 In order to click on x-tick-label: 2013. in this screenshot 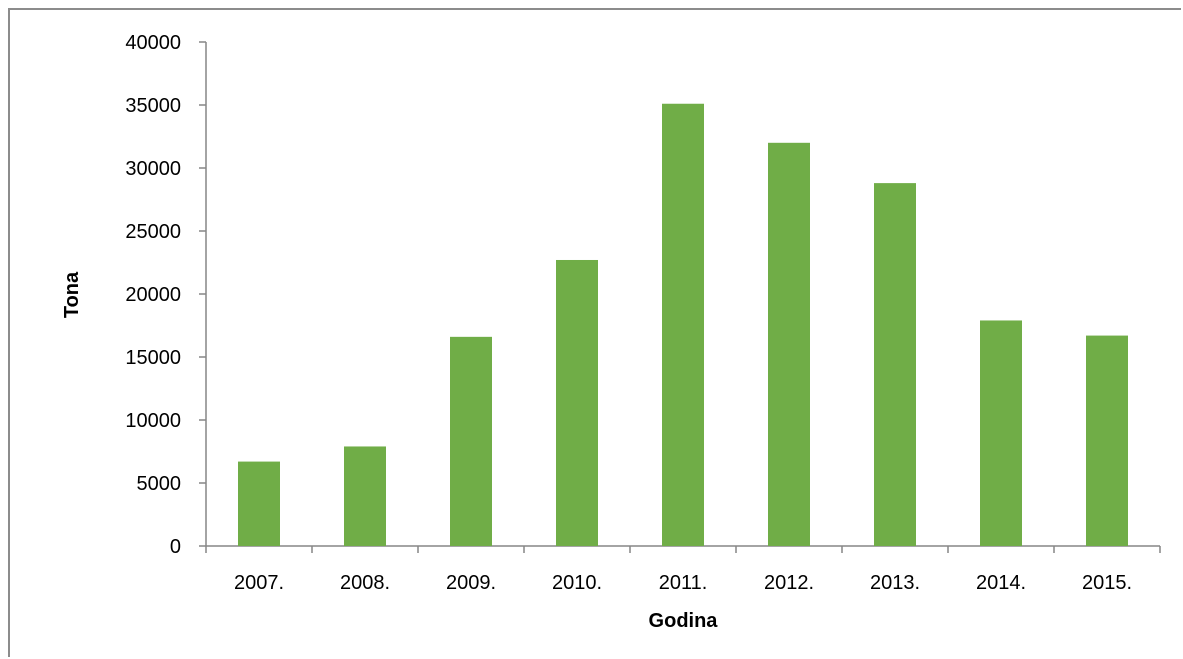, I will do `click(895, 583)`.